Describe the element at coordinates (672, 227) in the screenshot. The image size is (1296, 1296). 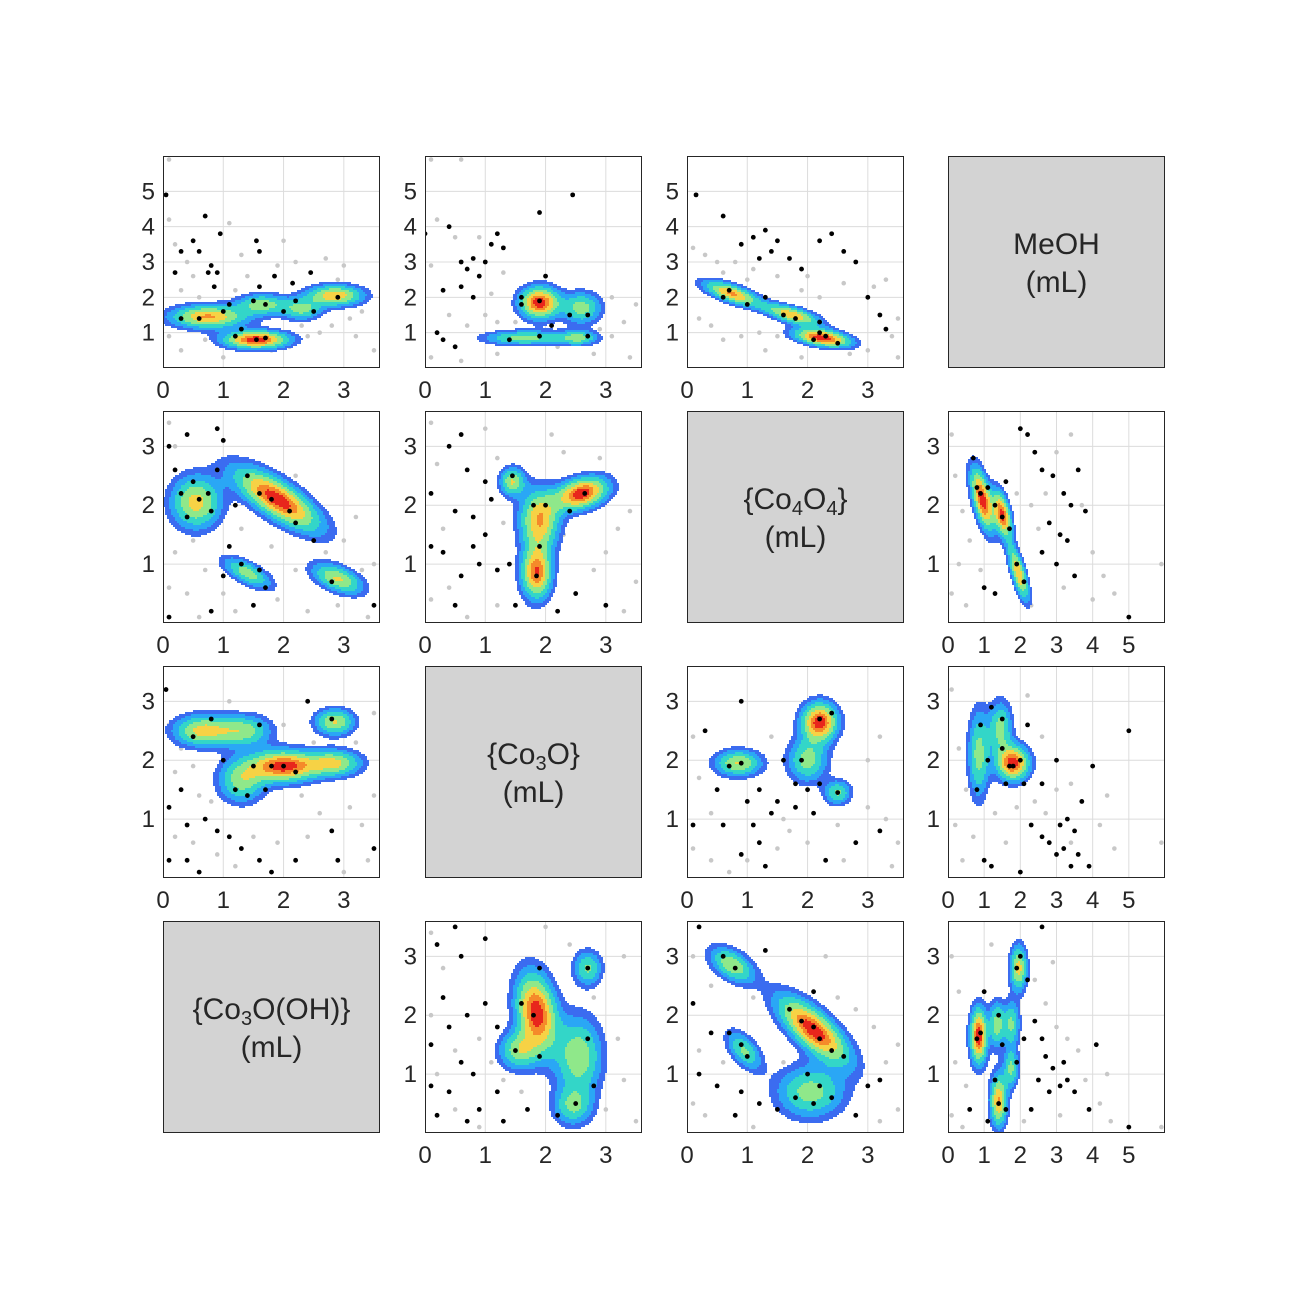
I see `y-tick-label: 4` at that location.